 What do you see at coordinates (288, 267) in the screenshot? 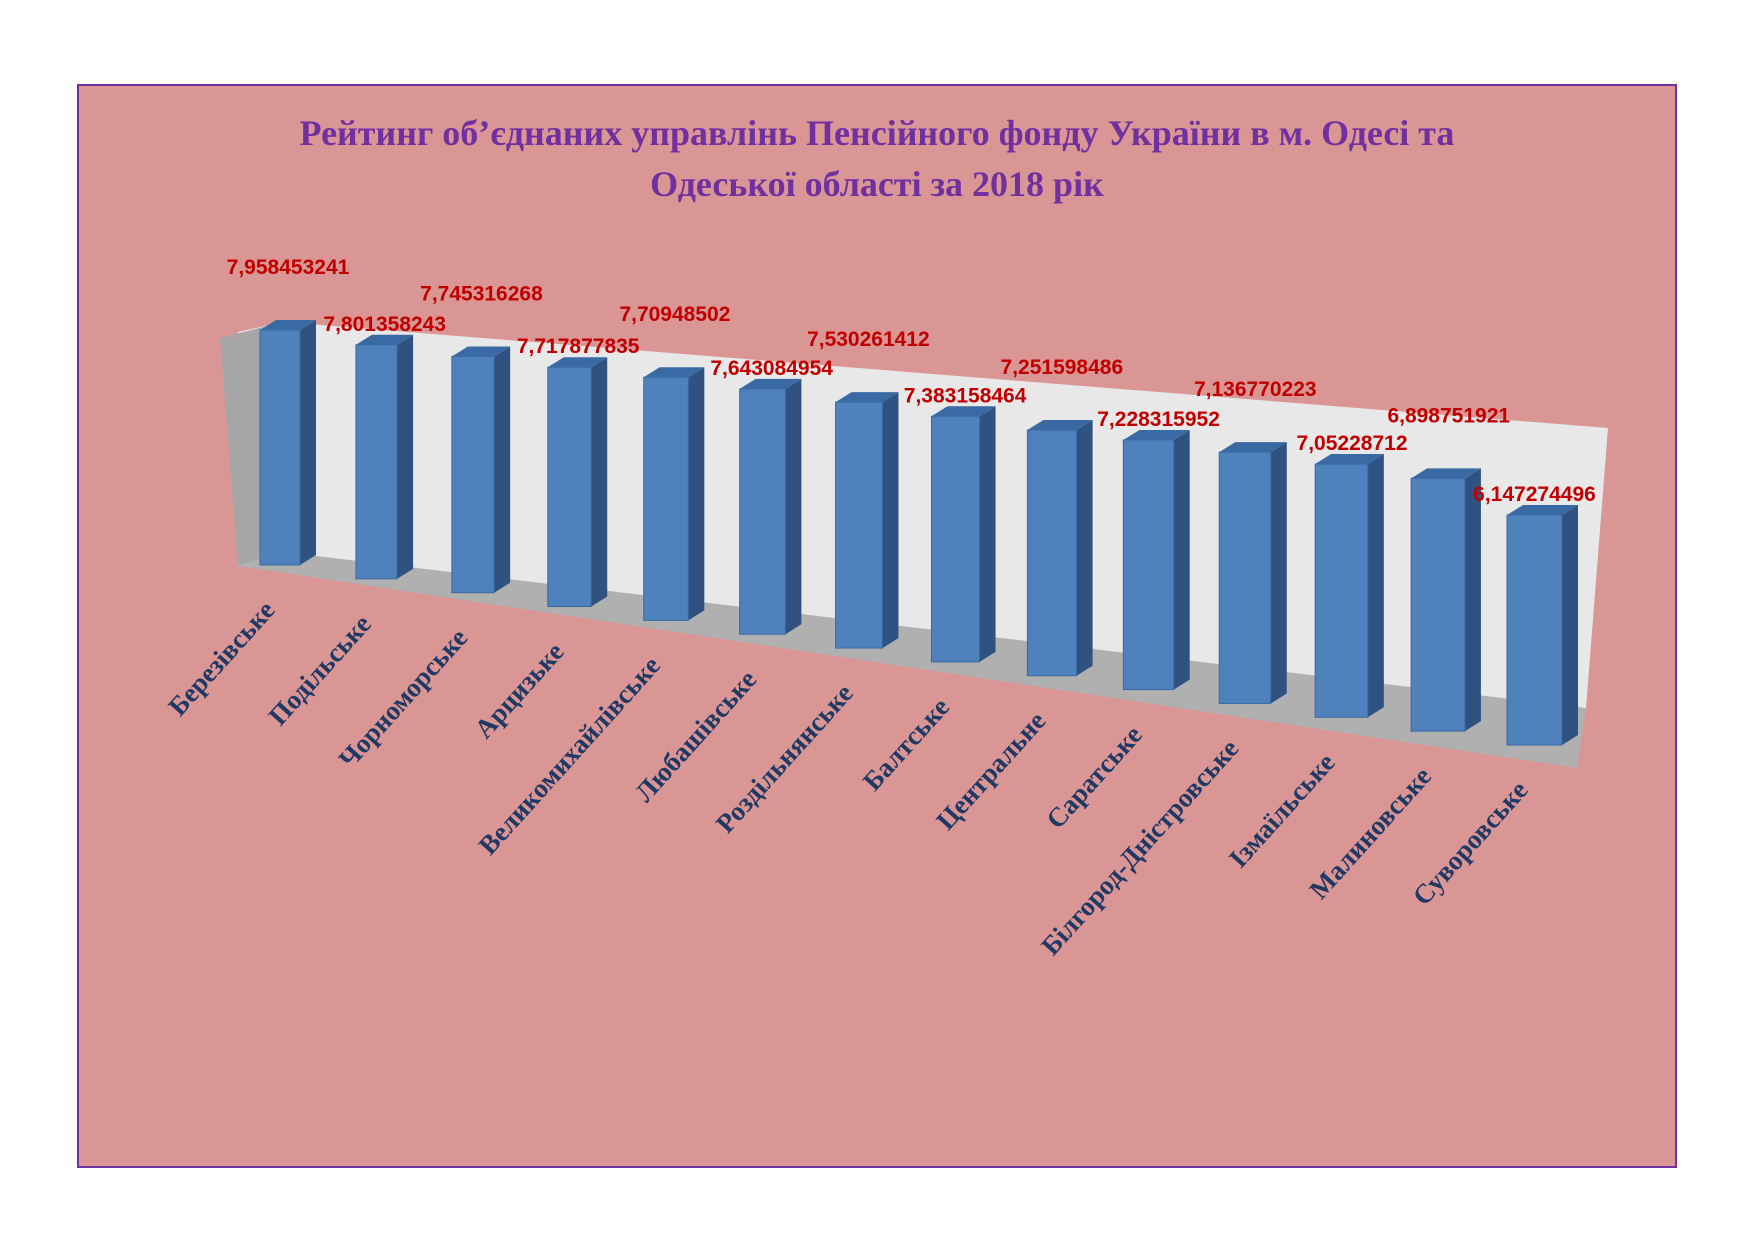
I see `data-label: 7,958453241` at bounding box center [288, 267].